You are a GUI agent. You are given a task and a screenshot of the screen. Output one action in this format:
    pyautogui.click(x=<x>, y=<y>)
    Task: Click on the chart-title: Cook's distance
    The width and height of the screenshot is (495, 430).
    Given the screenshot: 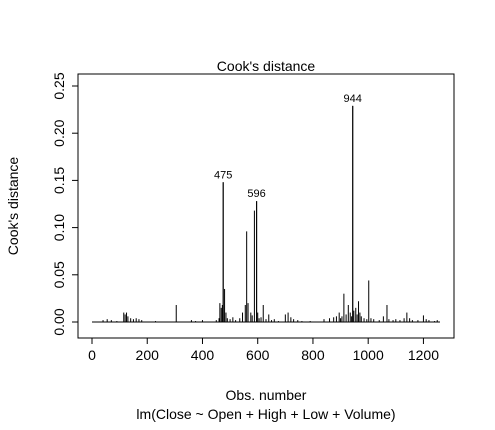 What is the action you would take?
    pyautogui.click(x=266, y=66)
    